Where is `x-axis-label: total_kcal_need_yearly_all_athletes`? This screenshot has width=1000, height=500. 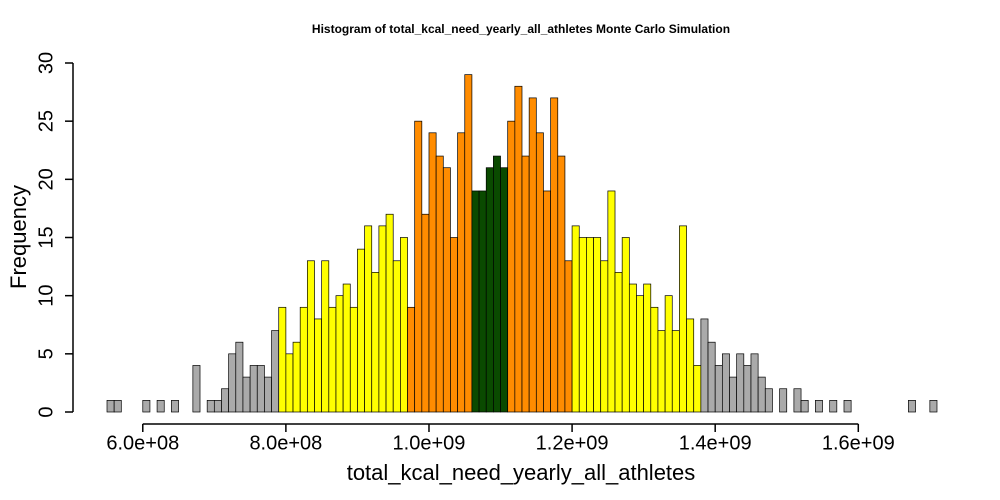
x-axis-label: total_kcal_need_yearly_all_athletes is located at coordinates (521, 472).